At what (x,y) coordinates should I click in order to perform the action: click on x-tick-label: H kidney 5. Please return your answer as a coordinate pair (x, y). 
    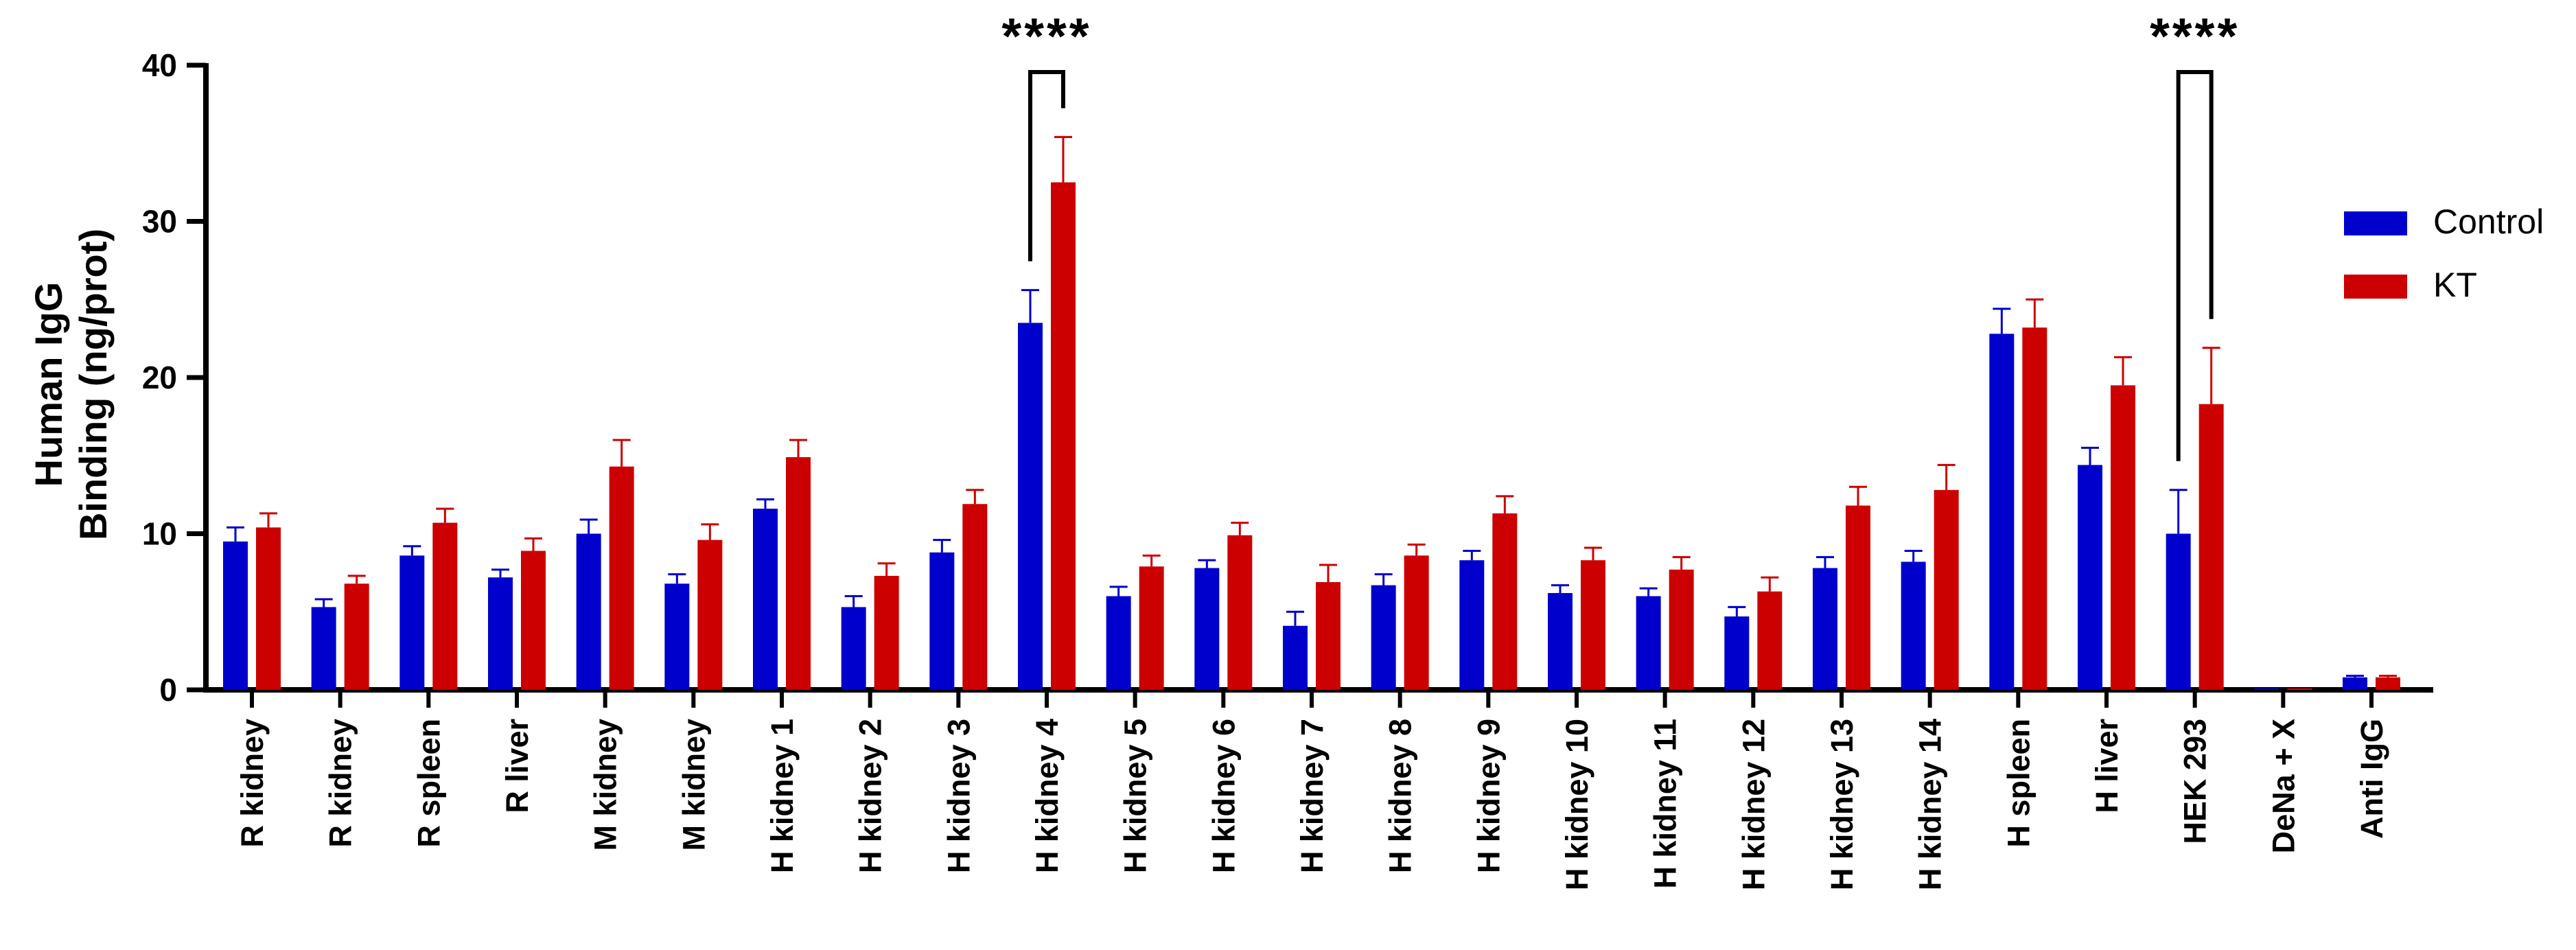
    Looking at the image, I should click on (1135, 796).